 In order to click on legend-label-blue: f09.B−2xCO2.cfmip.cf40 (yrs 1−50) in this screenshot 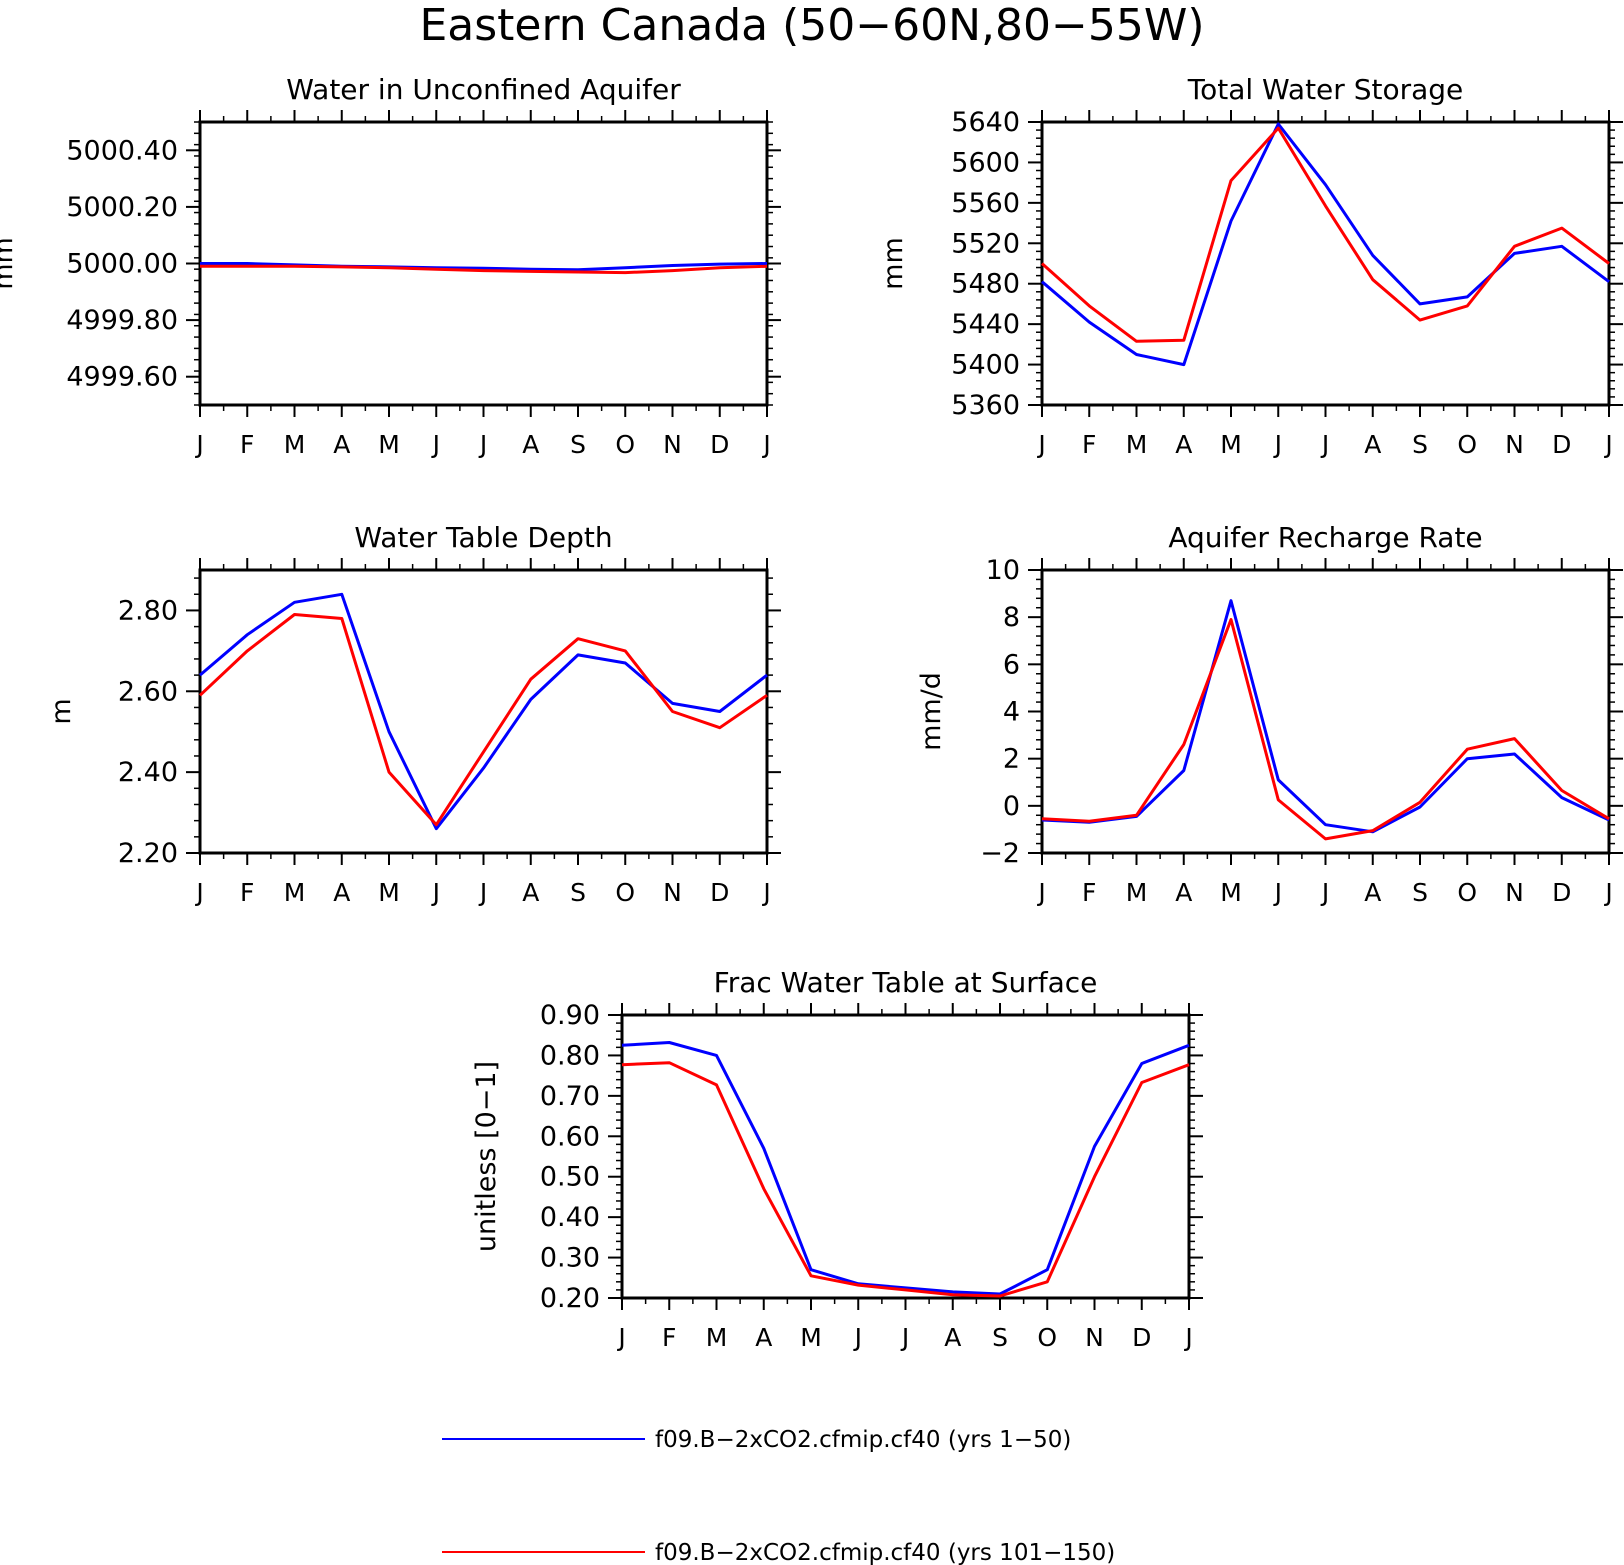, I will do `click(863, 1440)`.